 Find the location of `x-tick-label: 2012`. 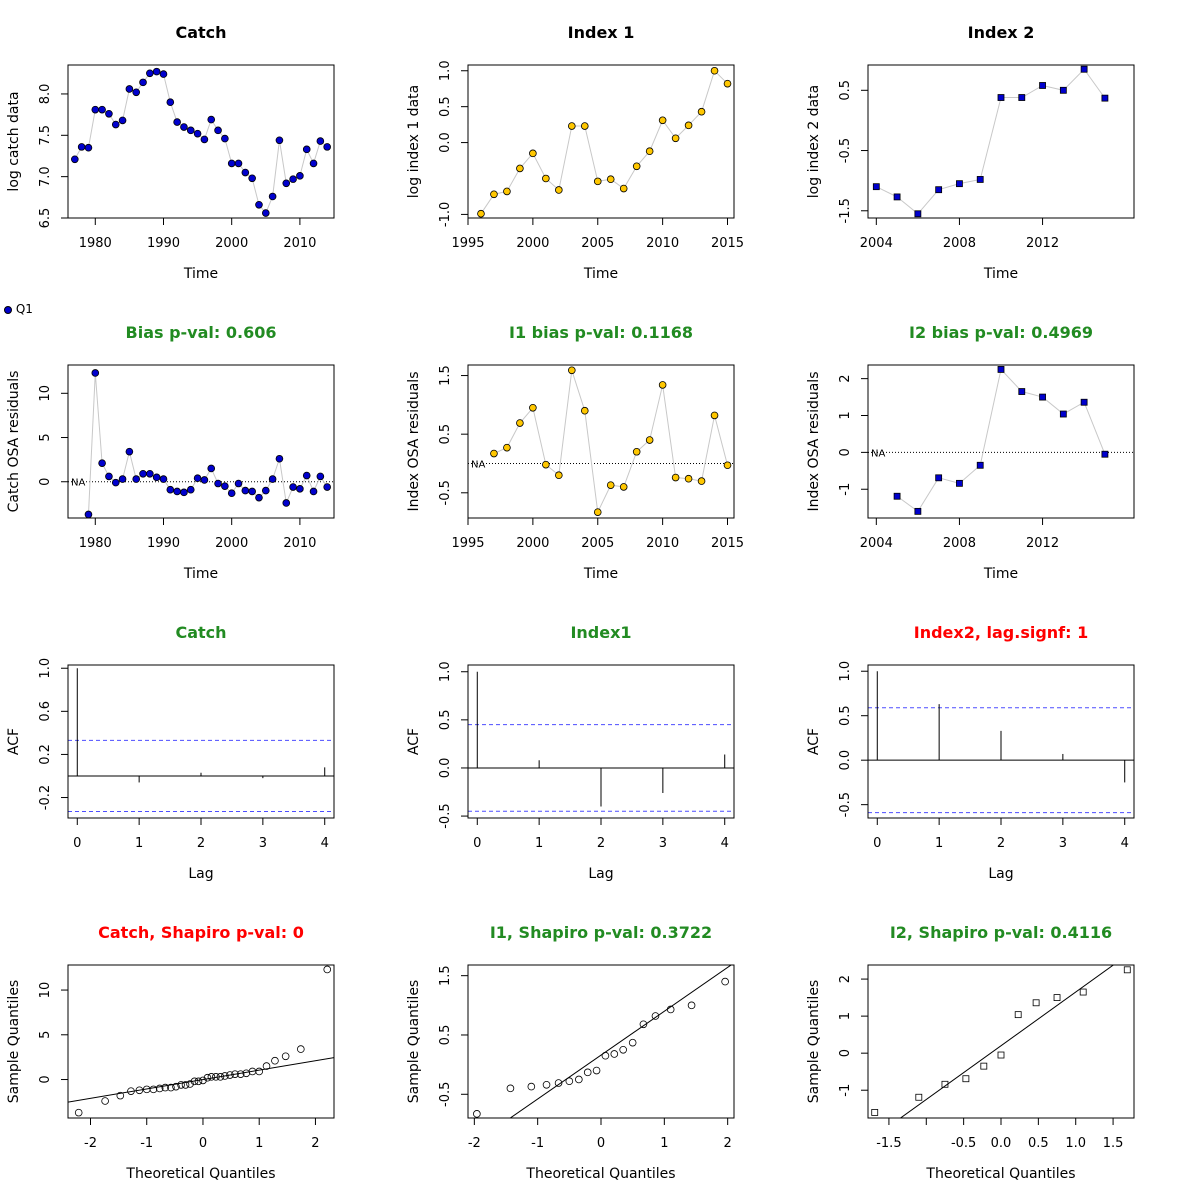

x-tick-label: 2012 is located at coordinates (1042, 243).